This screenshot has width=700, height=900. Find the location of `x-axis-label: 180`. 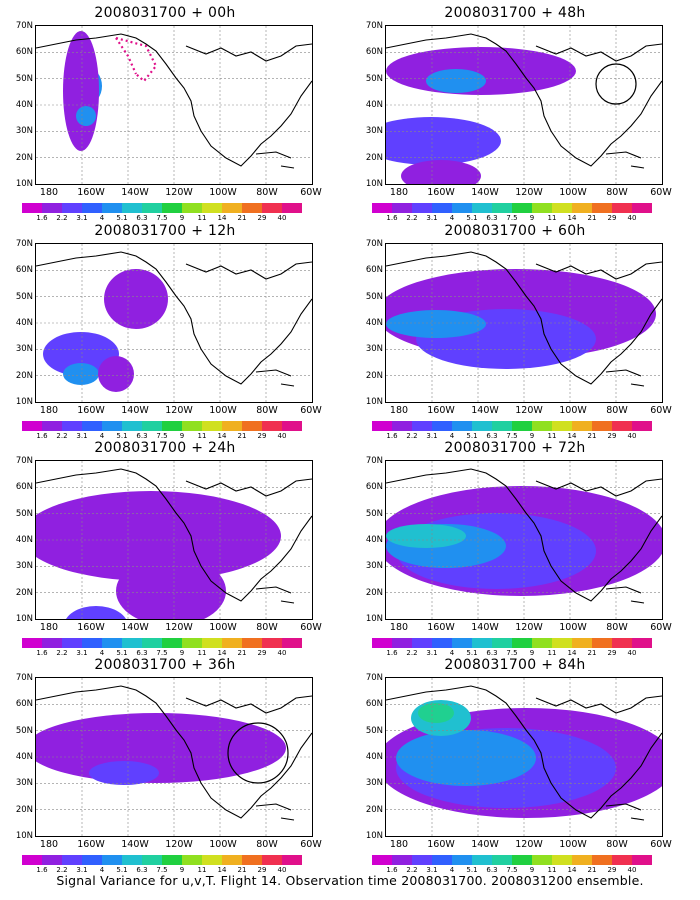

x-axis-label: 180 is located at coordinates (399, 192).